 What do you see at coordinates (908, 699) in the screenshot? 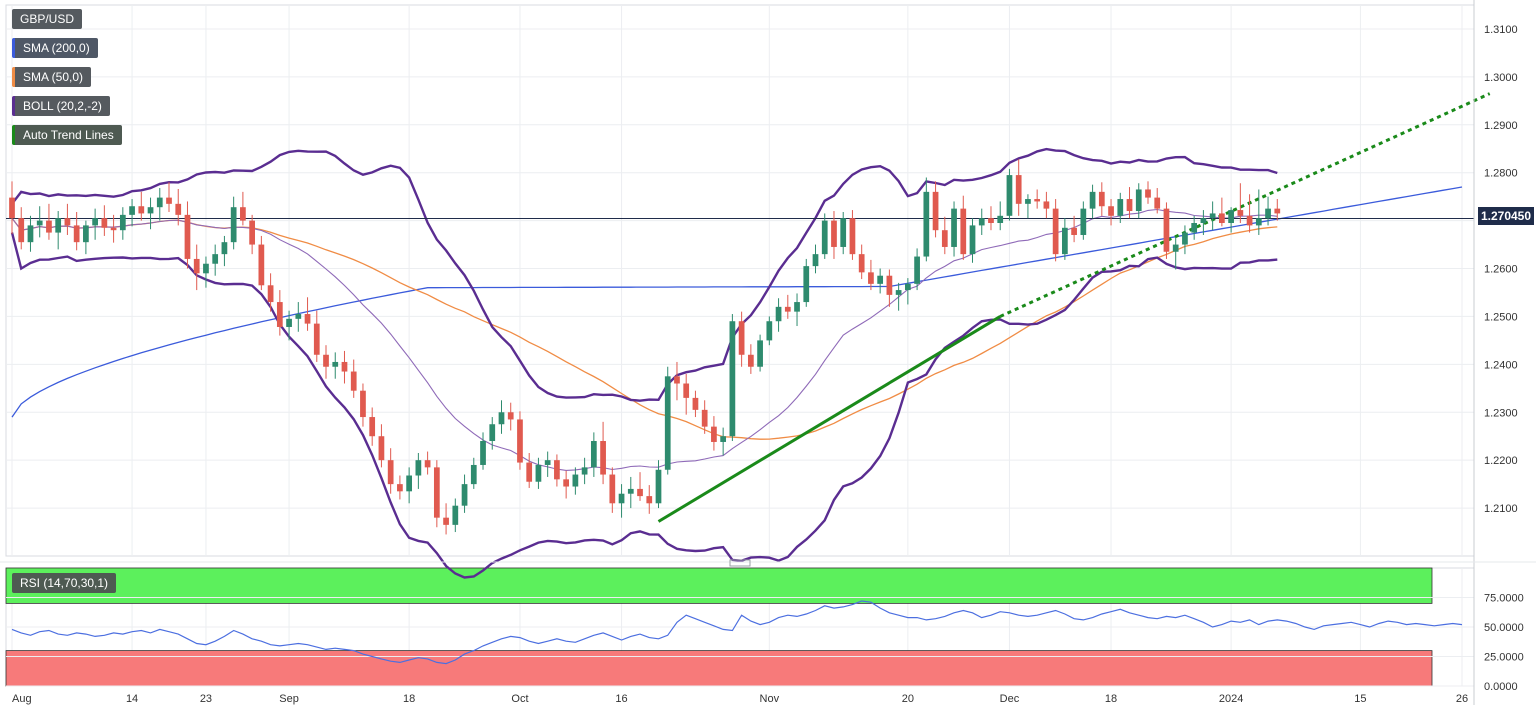
I see `x-tick-label: 20` at bounding box center [908, 699].